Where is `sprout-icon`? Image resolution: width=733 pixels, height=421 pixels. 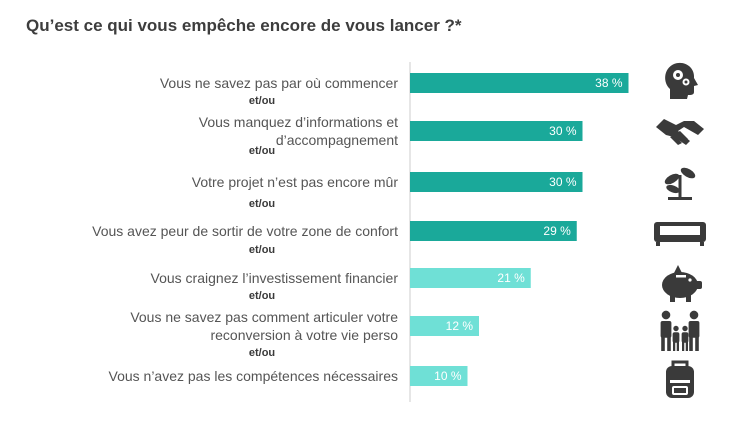 sprout-icon is located at coordinates (680, 183).